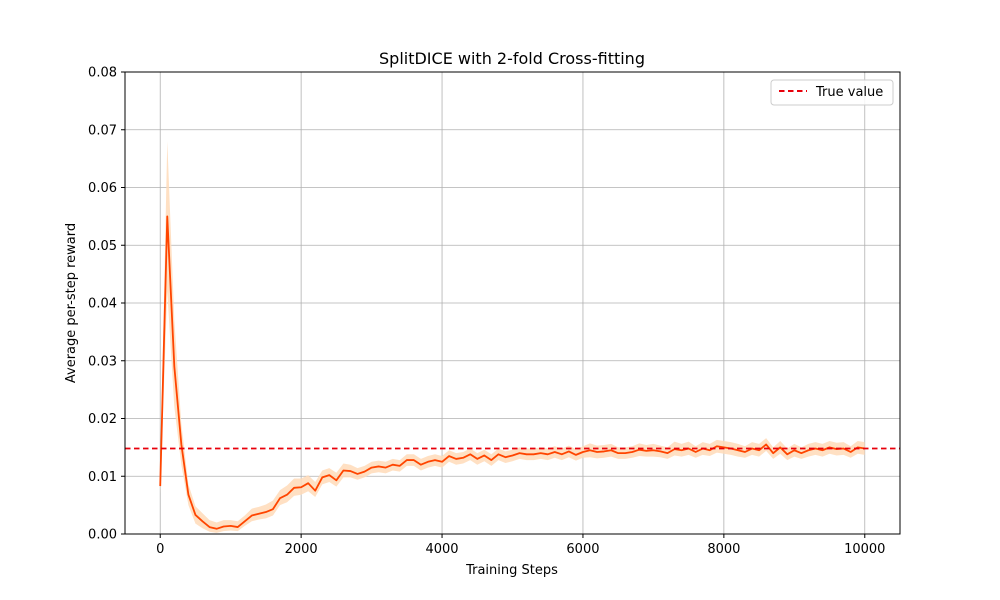 This screenshot has height=600, width=1000. What do you see at coordinates (102, 361) in the screenshot?
I see `y-tick-label: 0.03` at bounding box center [102, 361].